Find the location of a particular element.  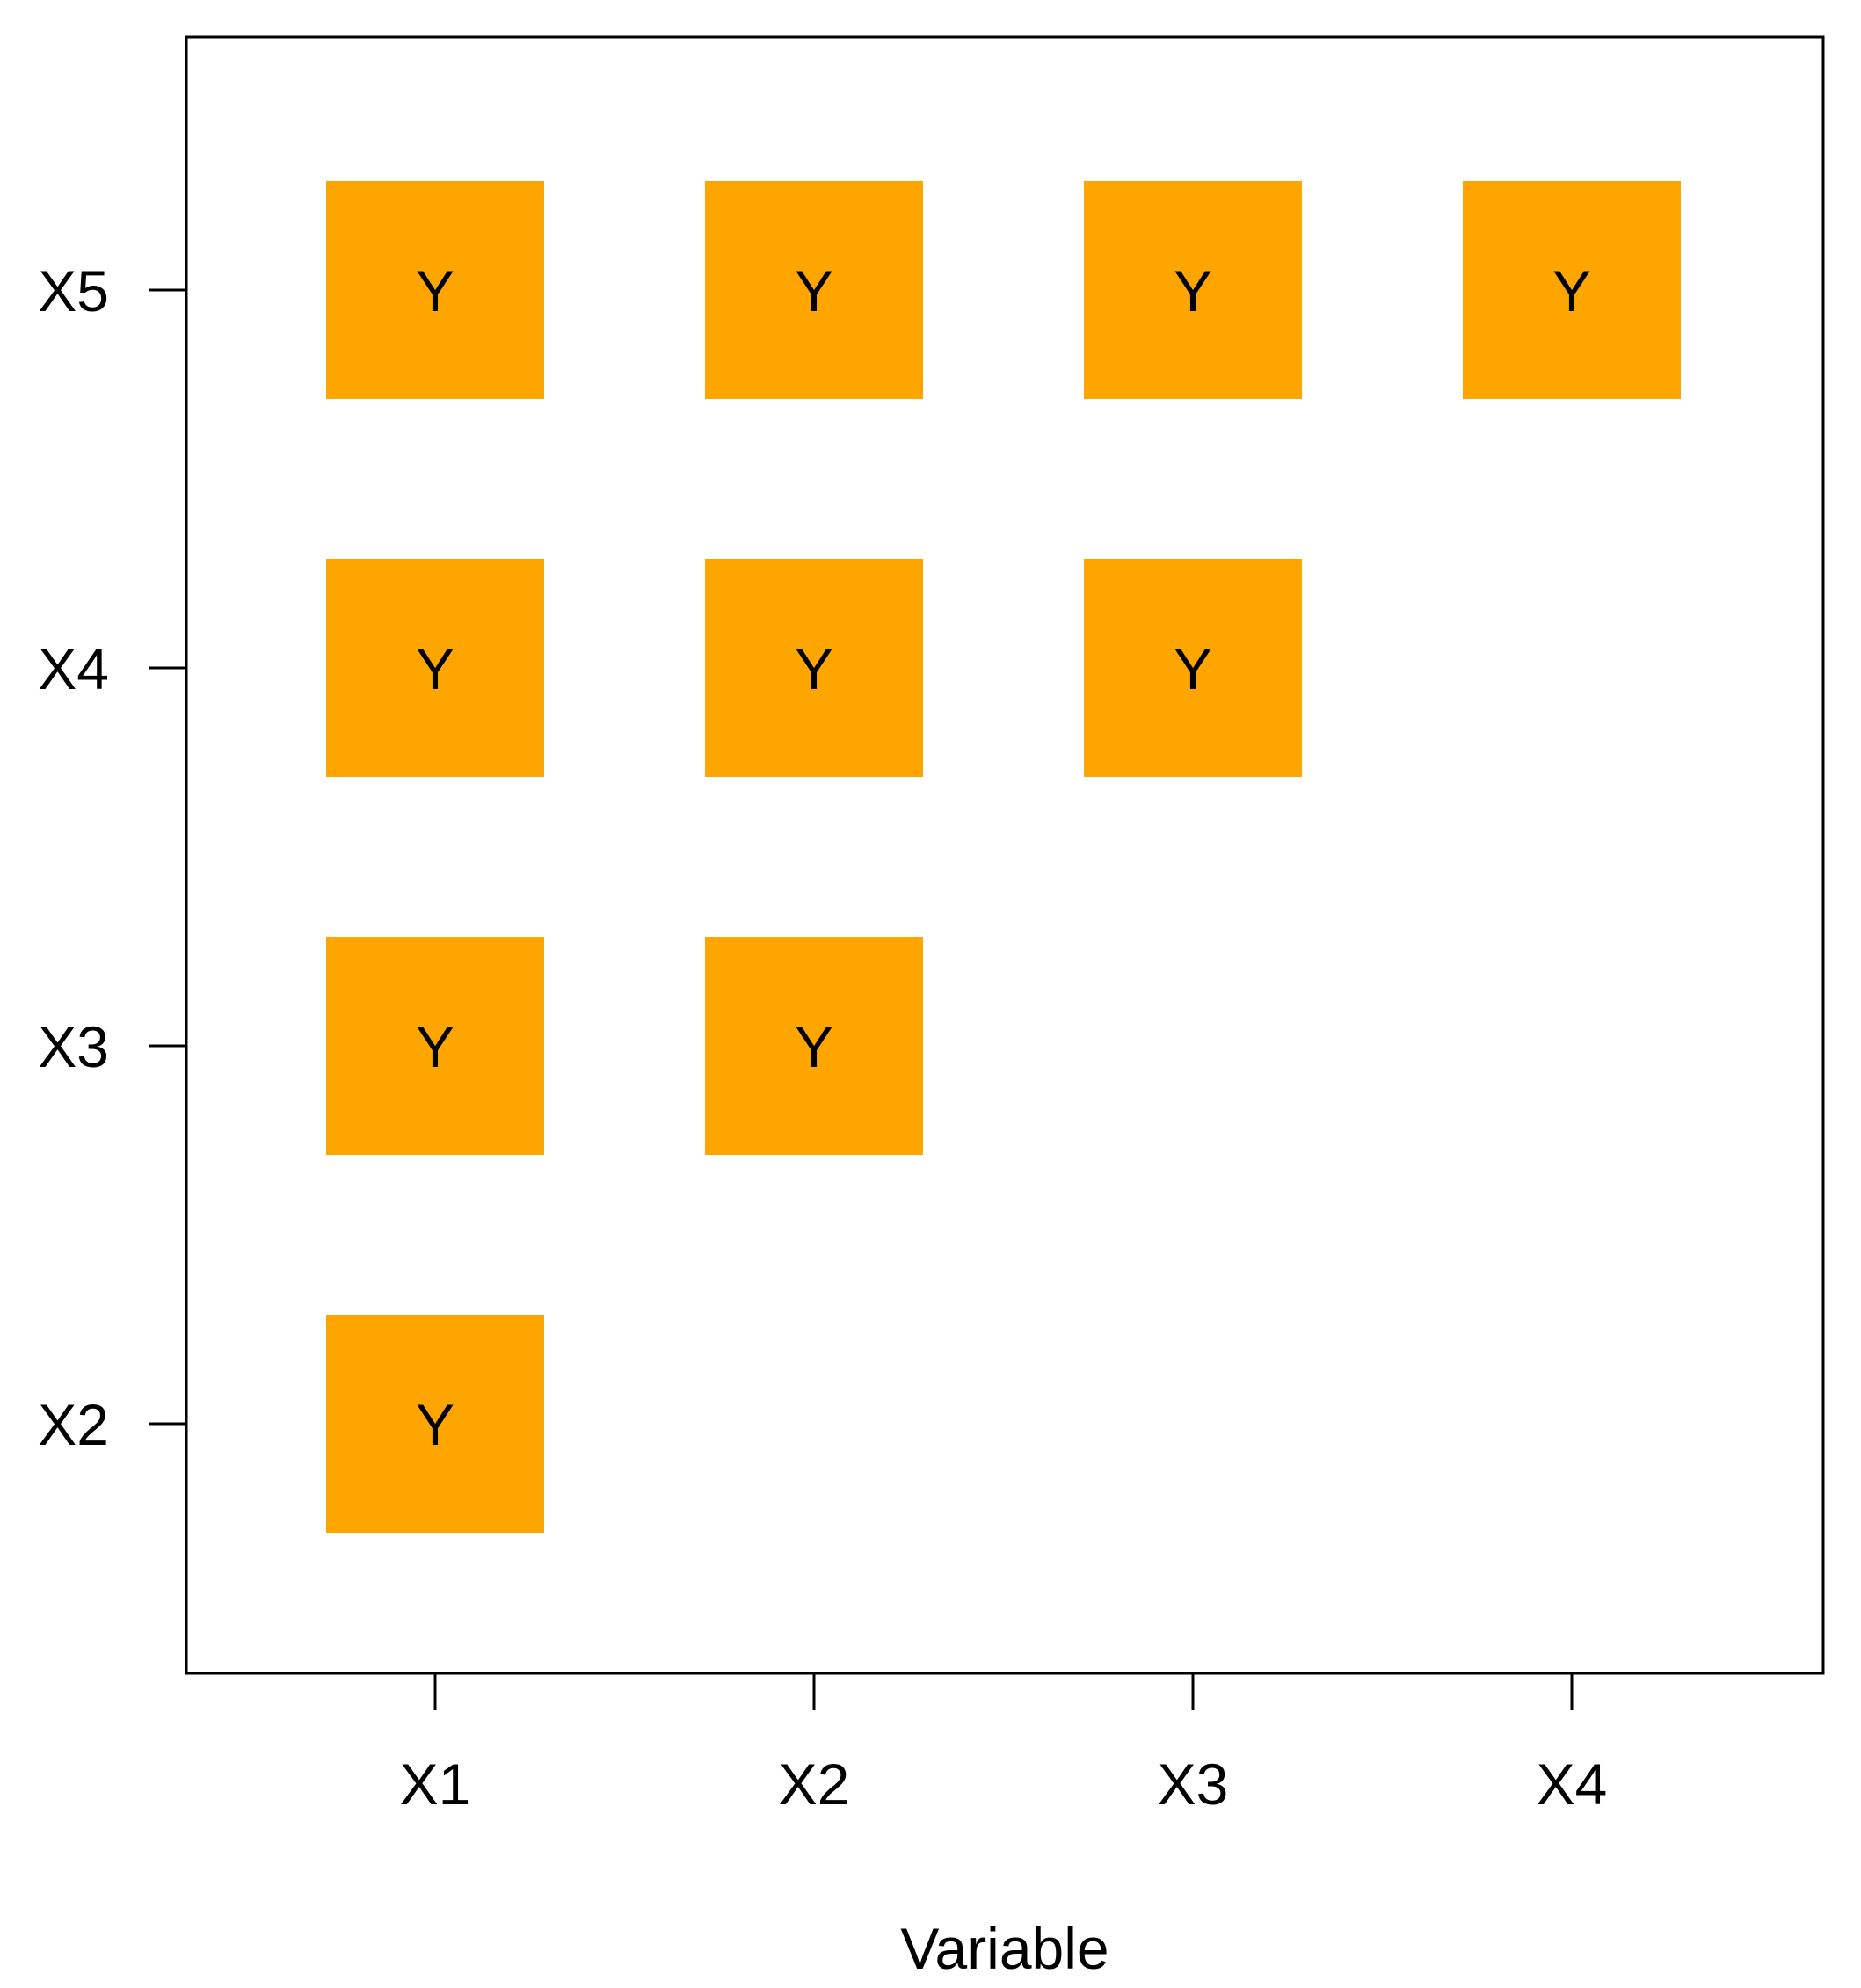

y-tick-label: X2 is located at coordinates (74, 1424).